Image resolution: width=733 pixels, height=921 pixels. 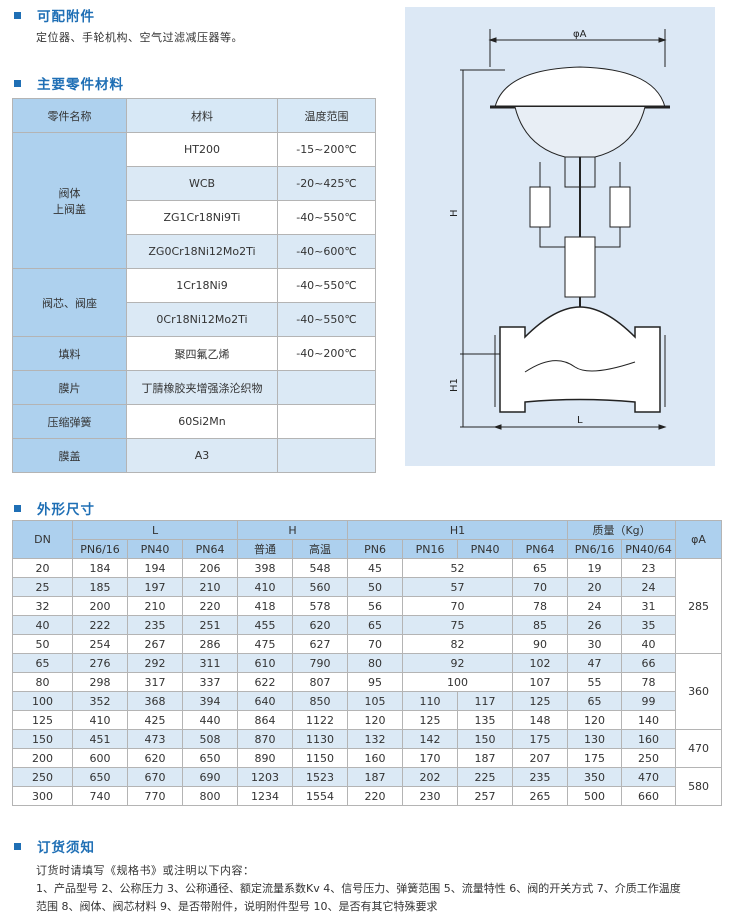 I want to click on table-row: 100 352 368 394 640 850 105 110 117 125 65 99, so click(x=367, y=701).